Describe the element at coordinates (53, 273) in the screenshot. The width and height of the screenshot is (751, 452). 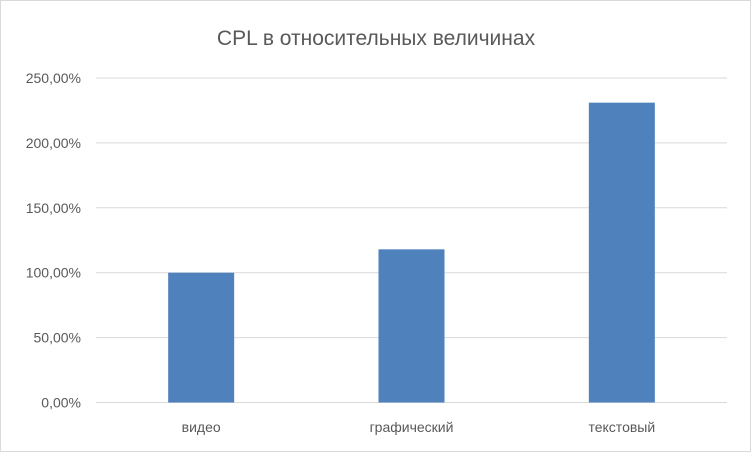
I see `y-tick-label: 100,00%` at that location.